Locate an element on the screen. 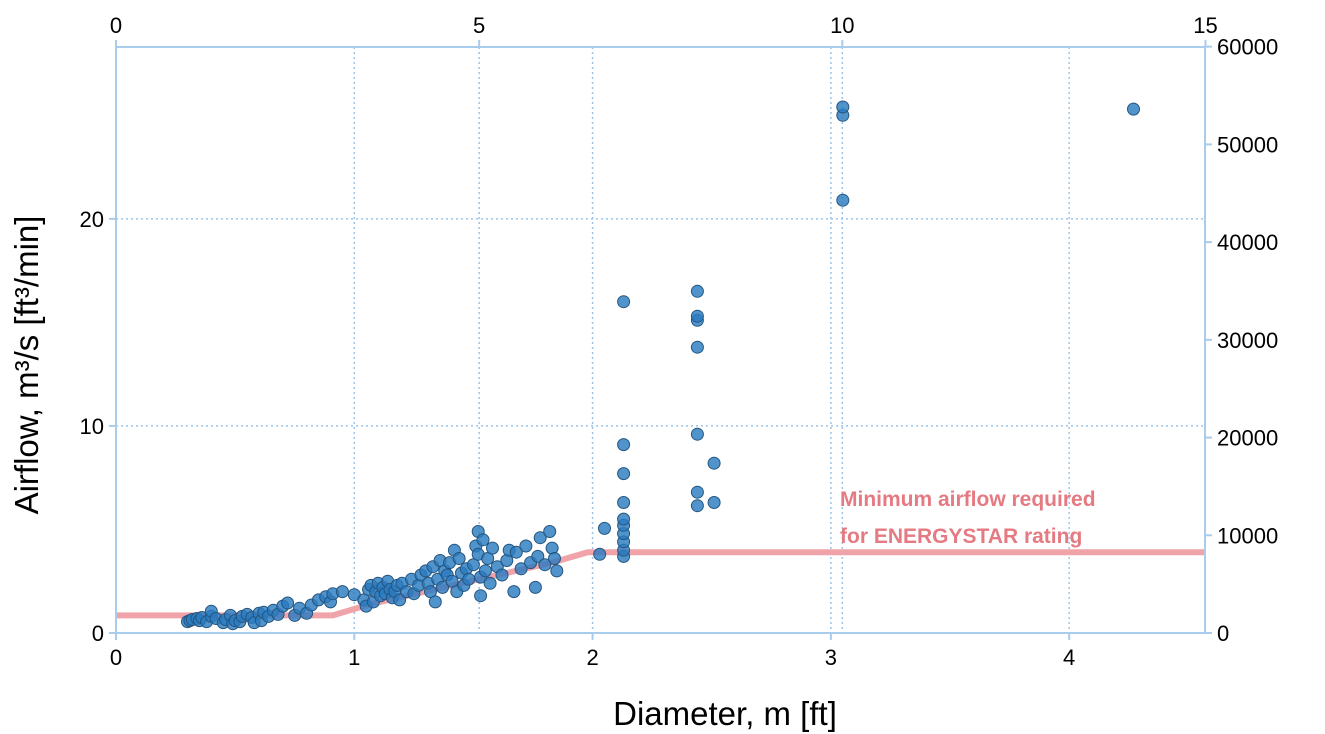  x2-tick-label: 5 is located at coordinates (479, 25).